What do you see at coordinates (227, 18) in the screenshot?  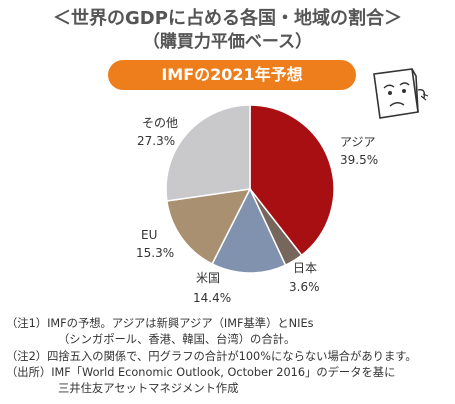 I see `chart-title: ＜世界のGDPに占める各国・地域の割合＞` at bounding box center [227, 18].